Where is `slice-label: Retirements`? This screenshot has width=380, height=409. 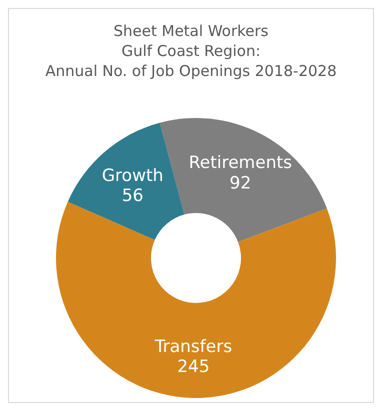 slice-label: Retirements is located at coordinates (240, 163).